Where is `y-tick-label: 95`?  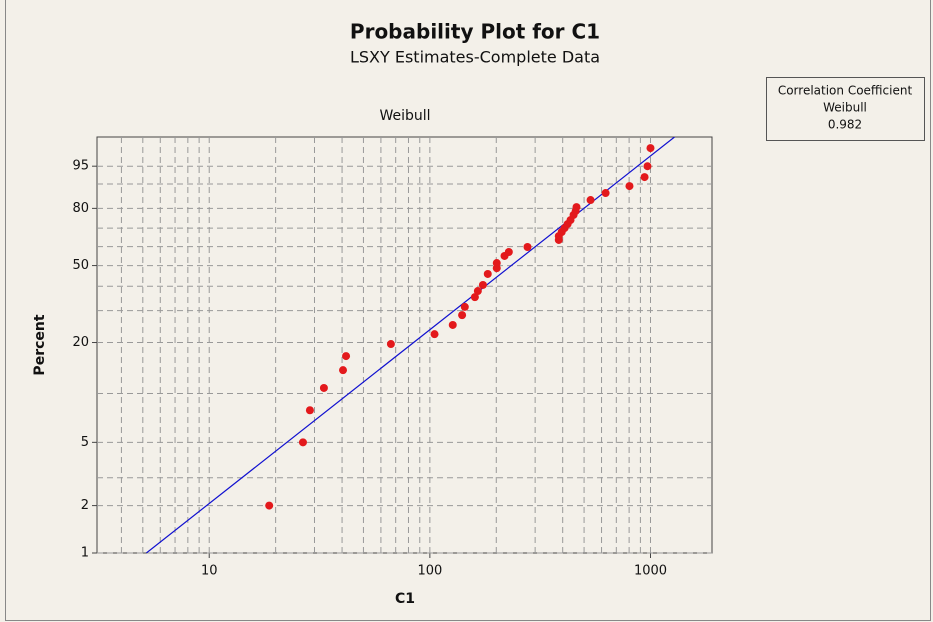 y-tick-label: 95 is located at coordinates (80, 166).